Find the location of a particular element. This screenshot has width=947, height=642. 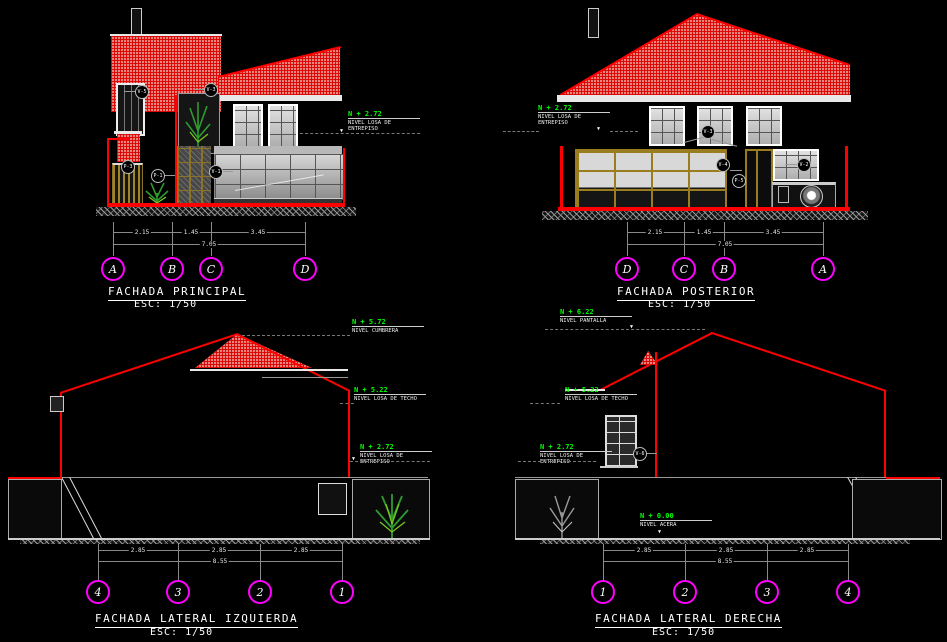

dimension-value: 3.45 is located at coordinates (773, 232).